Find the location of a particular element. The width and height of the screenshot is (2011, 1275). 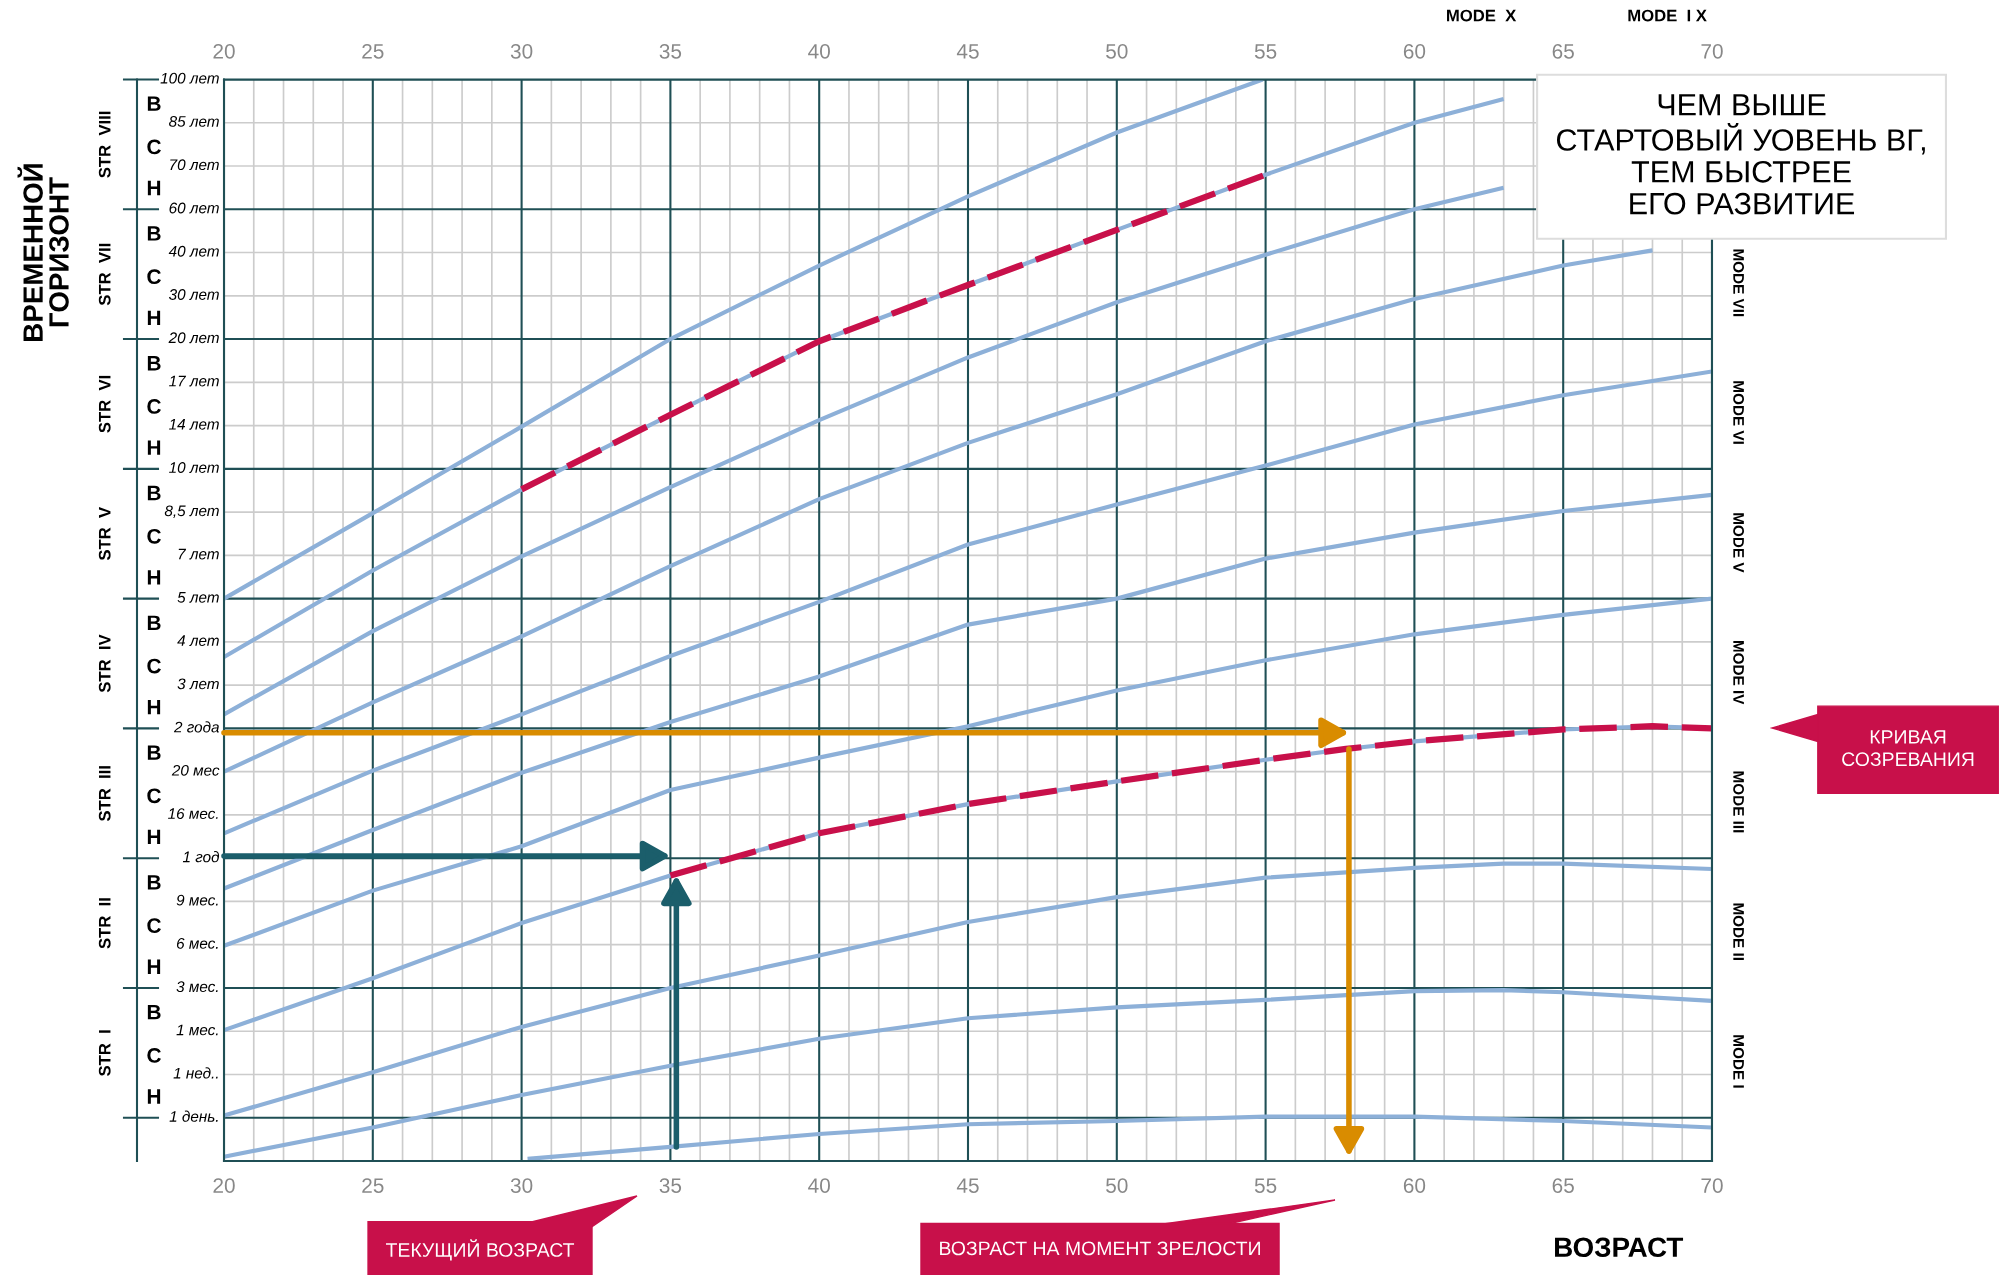

x2-tick-label: 40 is located at coordinates (819, 51).